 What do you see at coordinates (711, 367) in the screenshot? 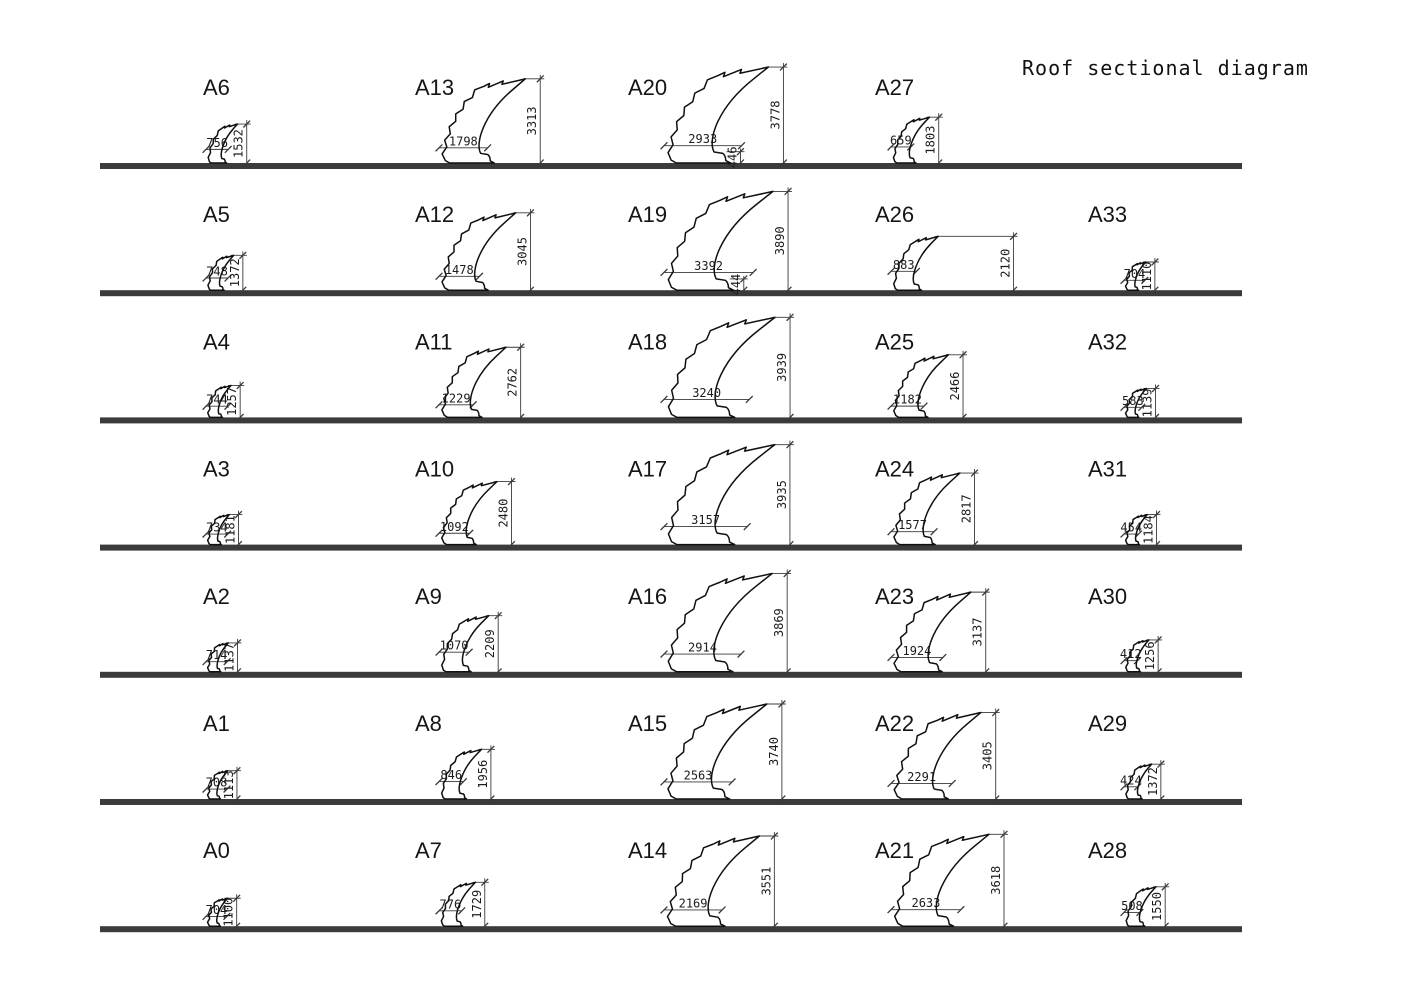
I see `profile-A18: A18 3240 3939` at bounding box center [711, 367].